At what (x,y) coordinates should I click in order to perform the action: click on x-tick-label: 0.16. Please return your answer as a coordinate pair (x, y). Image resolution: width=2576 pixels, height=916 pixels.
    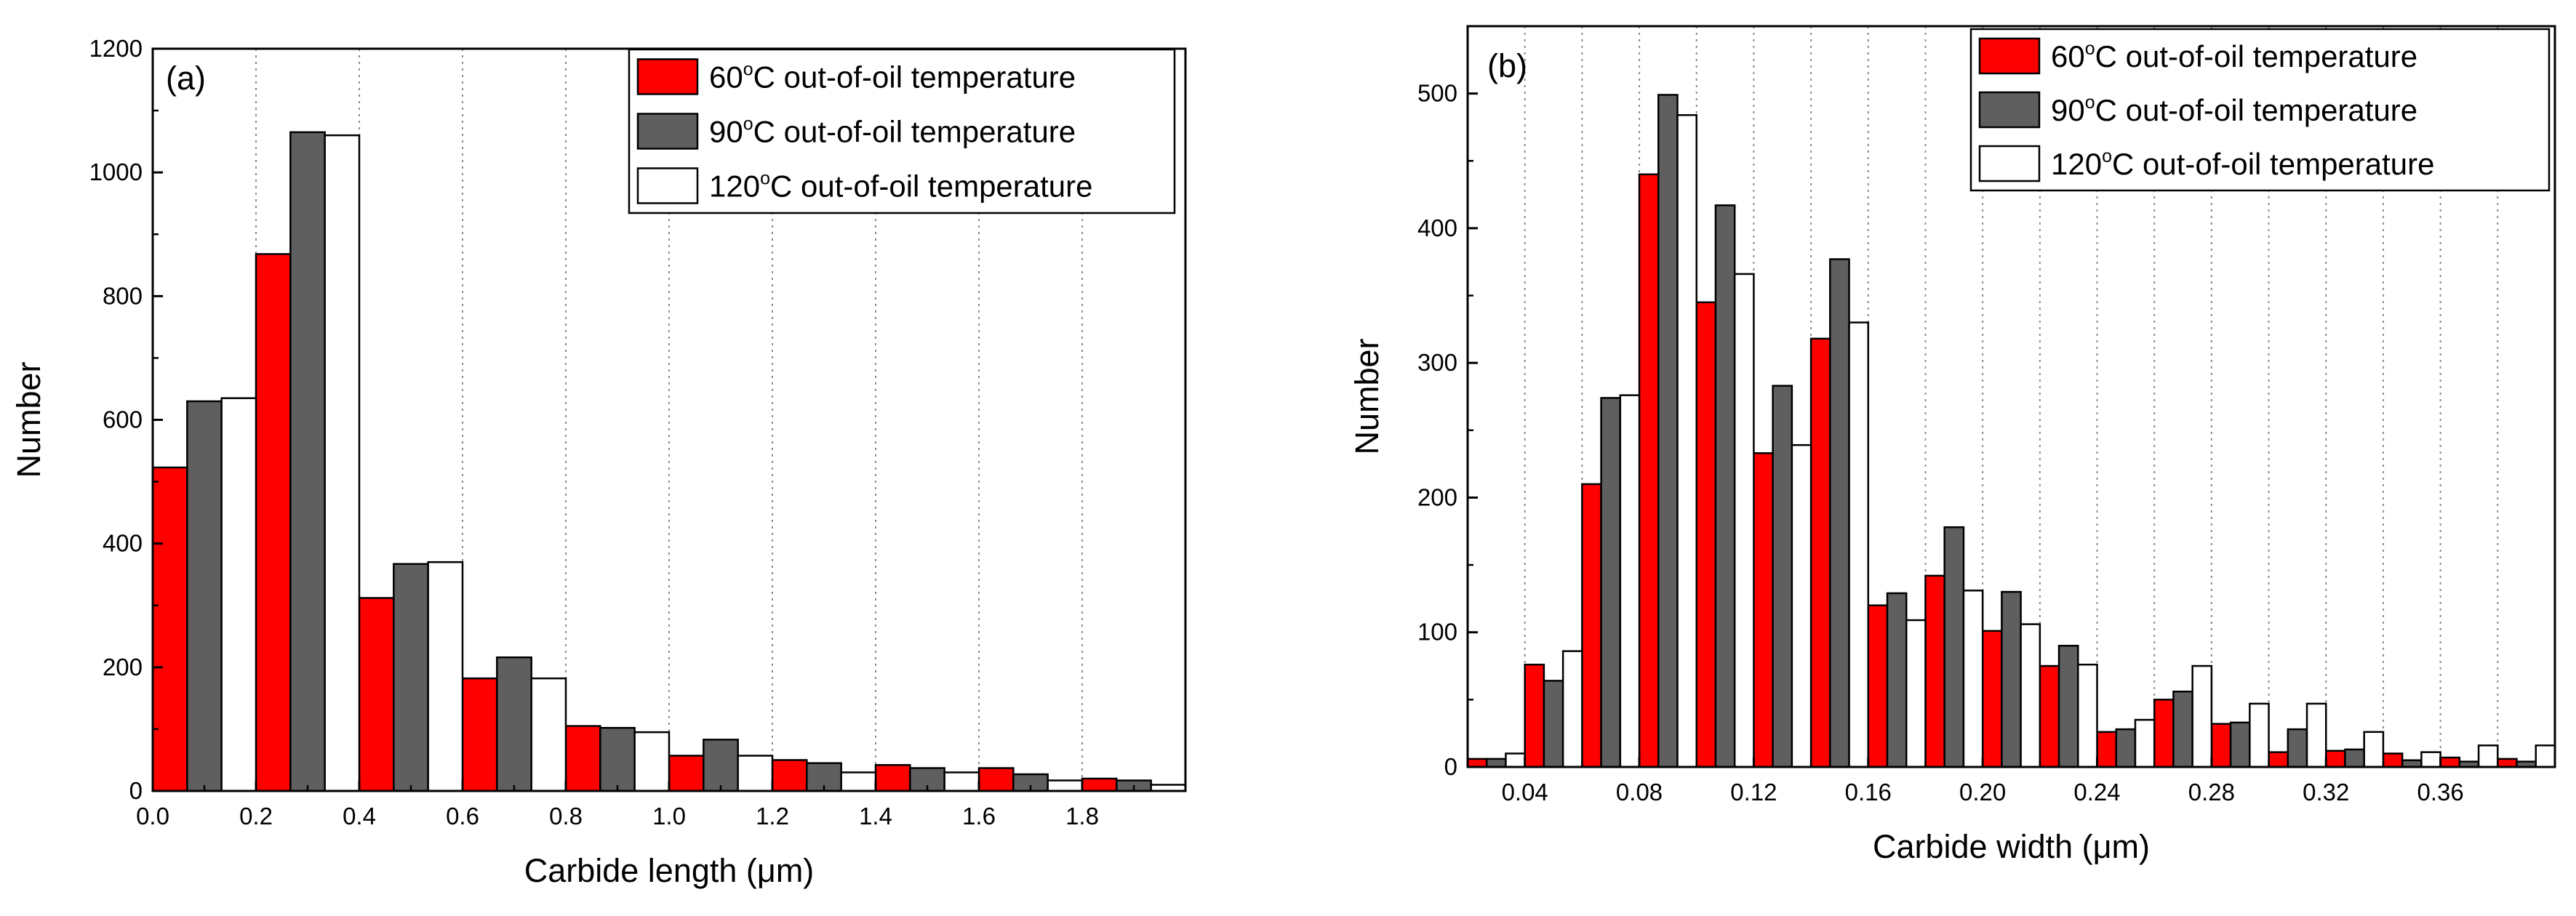
    Looking at the image, I should click on (1868, 792).